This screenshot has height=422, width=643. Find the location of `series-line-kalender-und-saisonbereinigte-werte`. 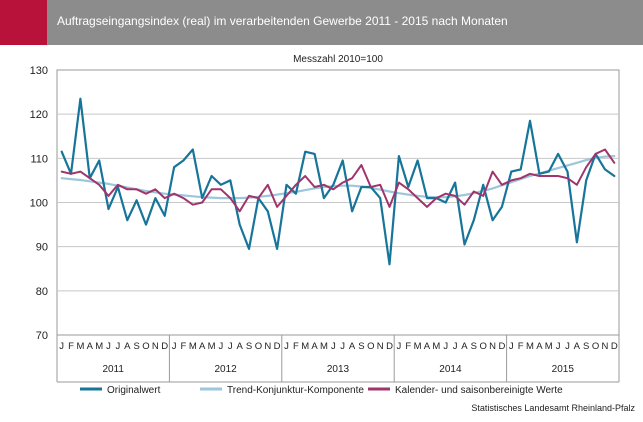

series-line-kalender-und-saisonbereinigte-werte is located at coordinates (338, 180).